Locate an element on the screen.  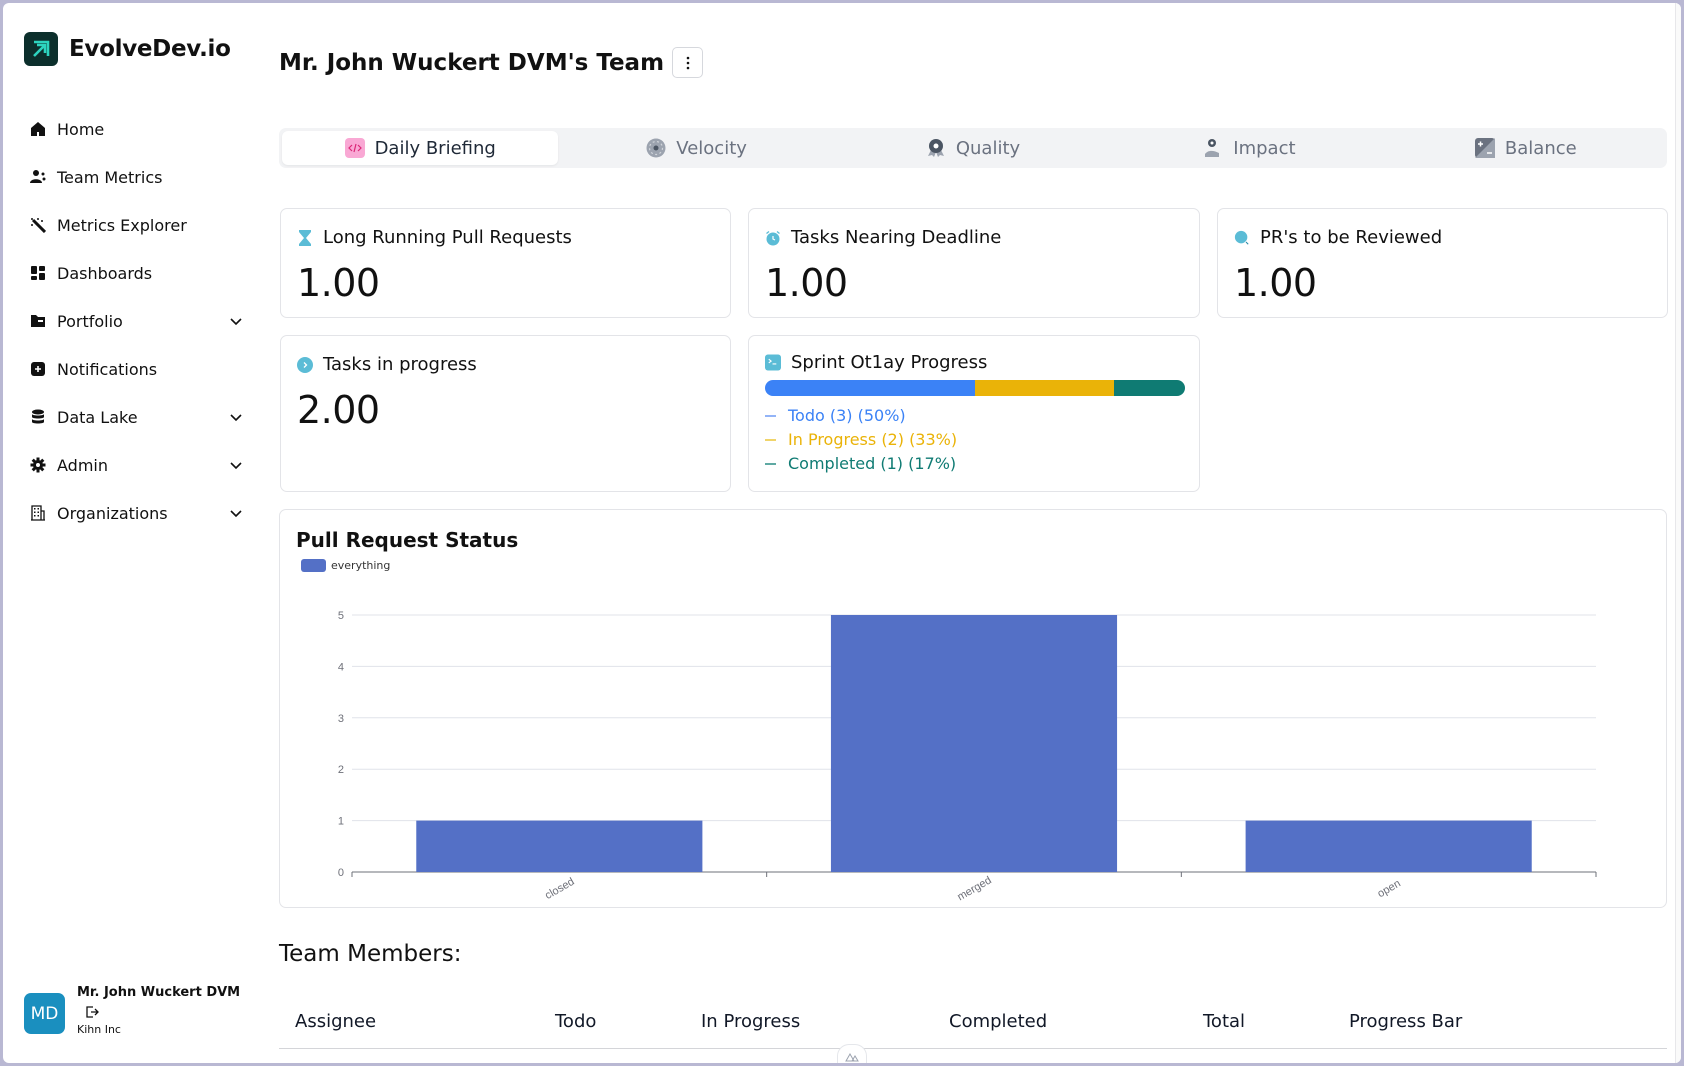
code-icon is located at coordinates (354, 148).